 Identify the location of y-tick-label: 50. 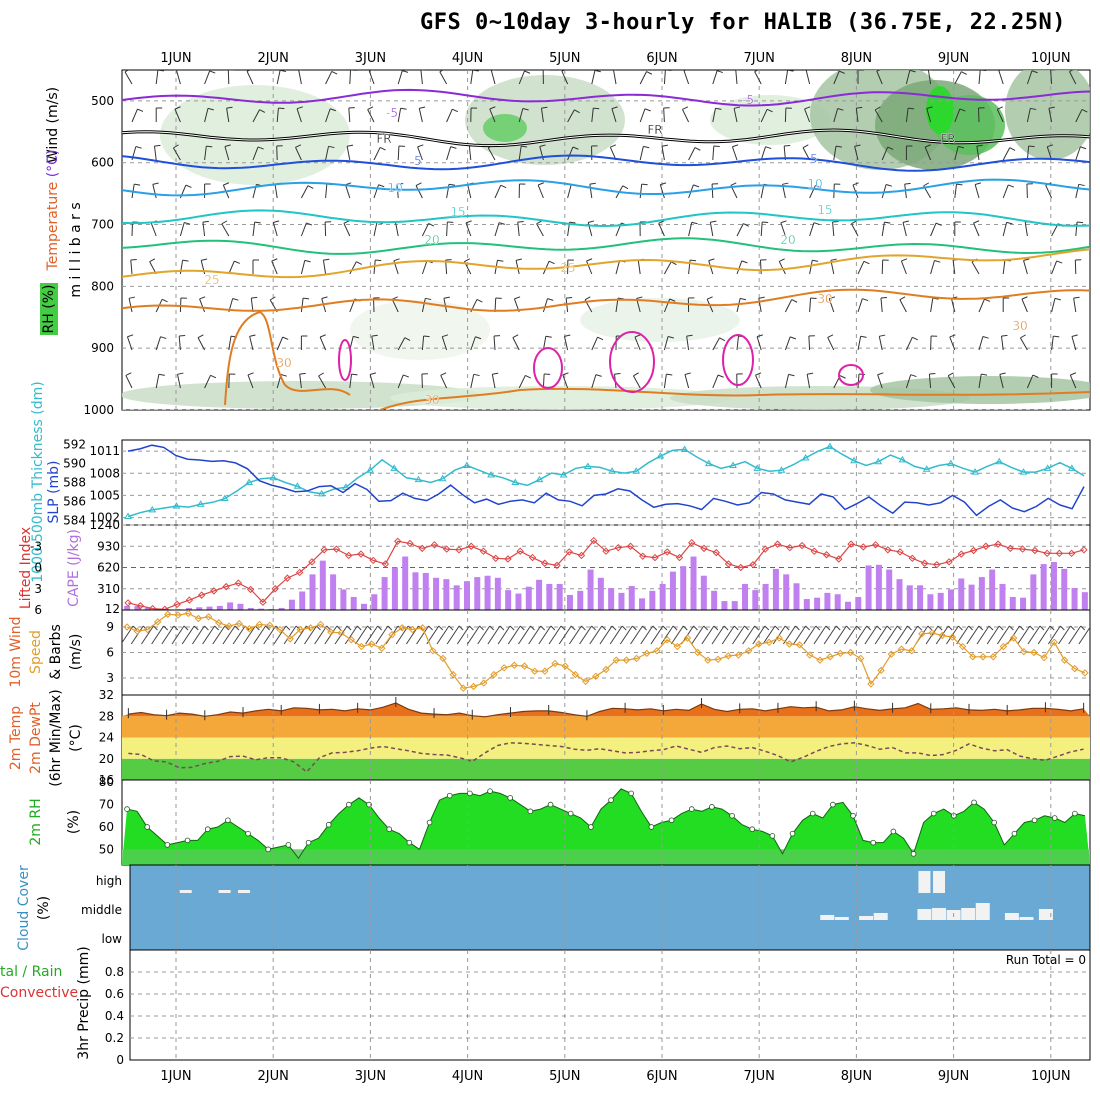
(106, 849).